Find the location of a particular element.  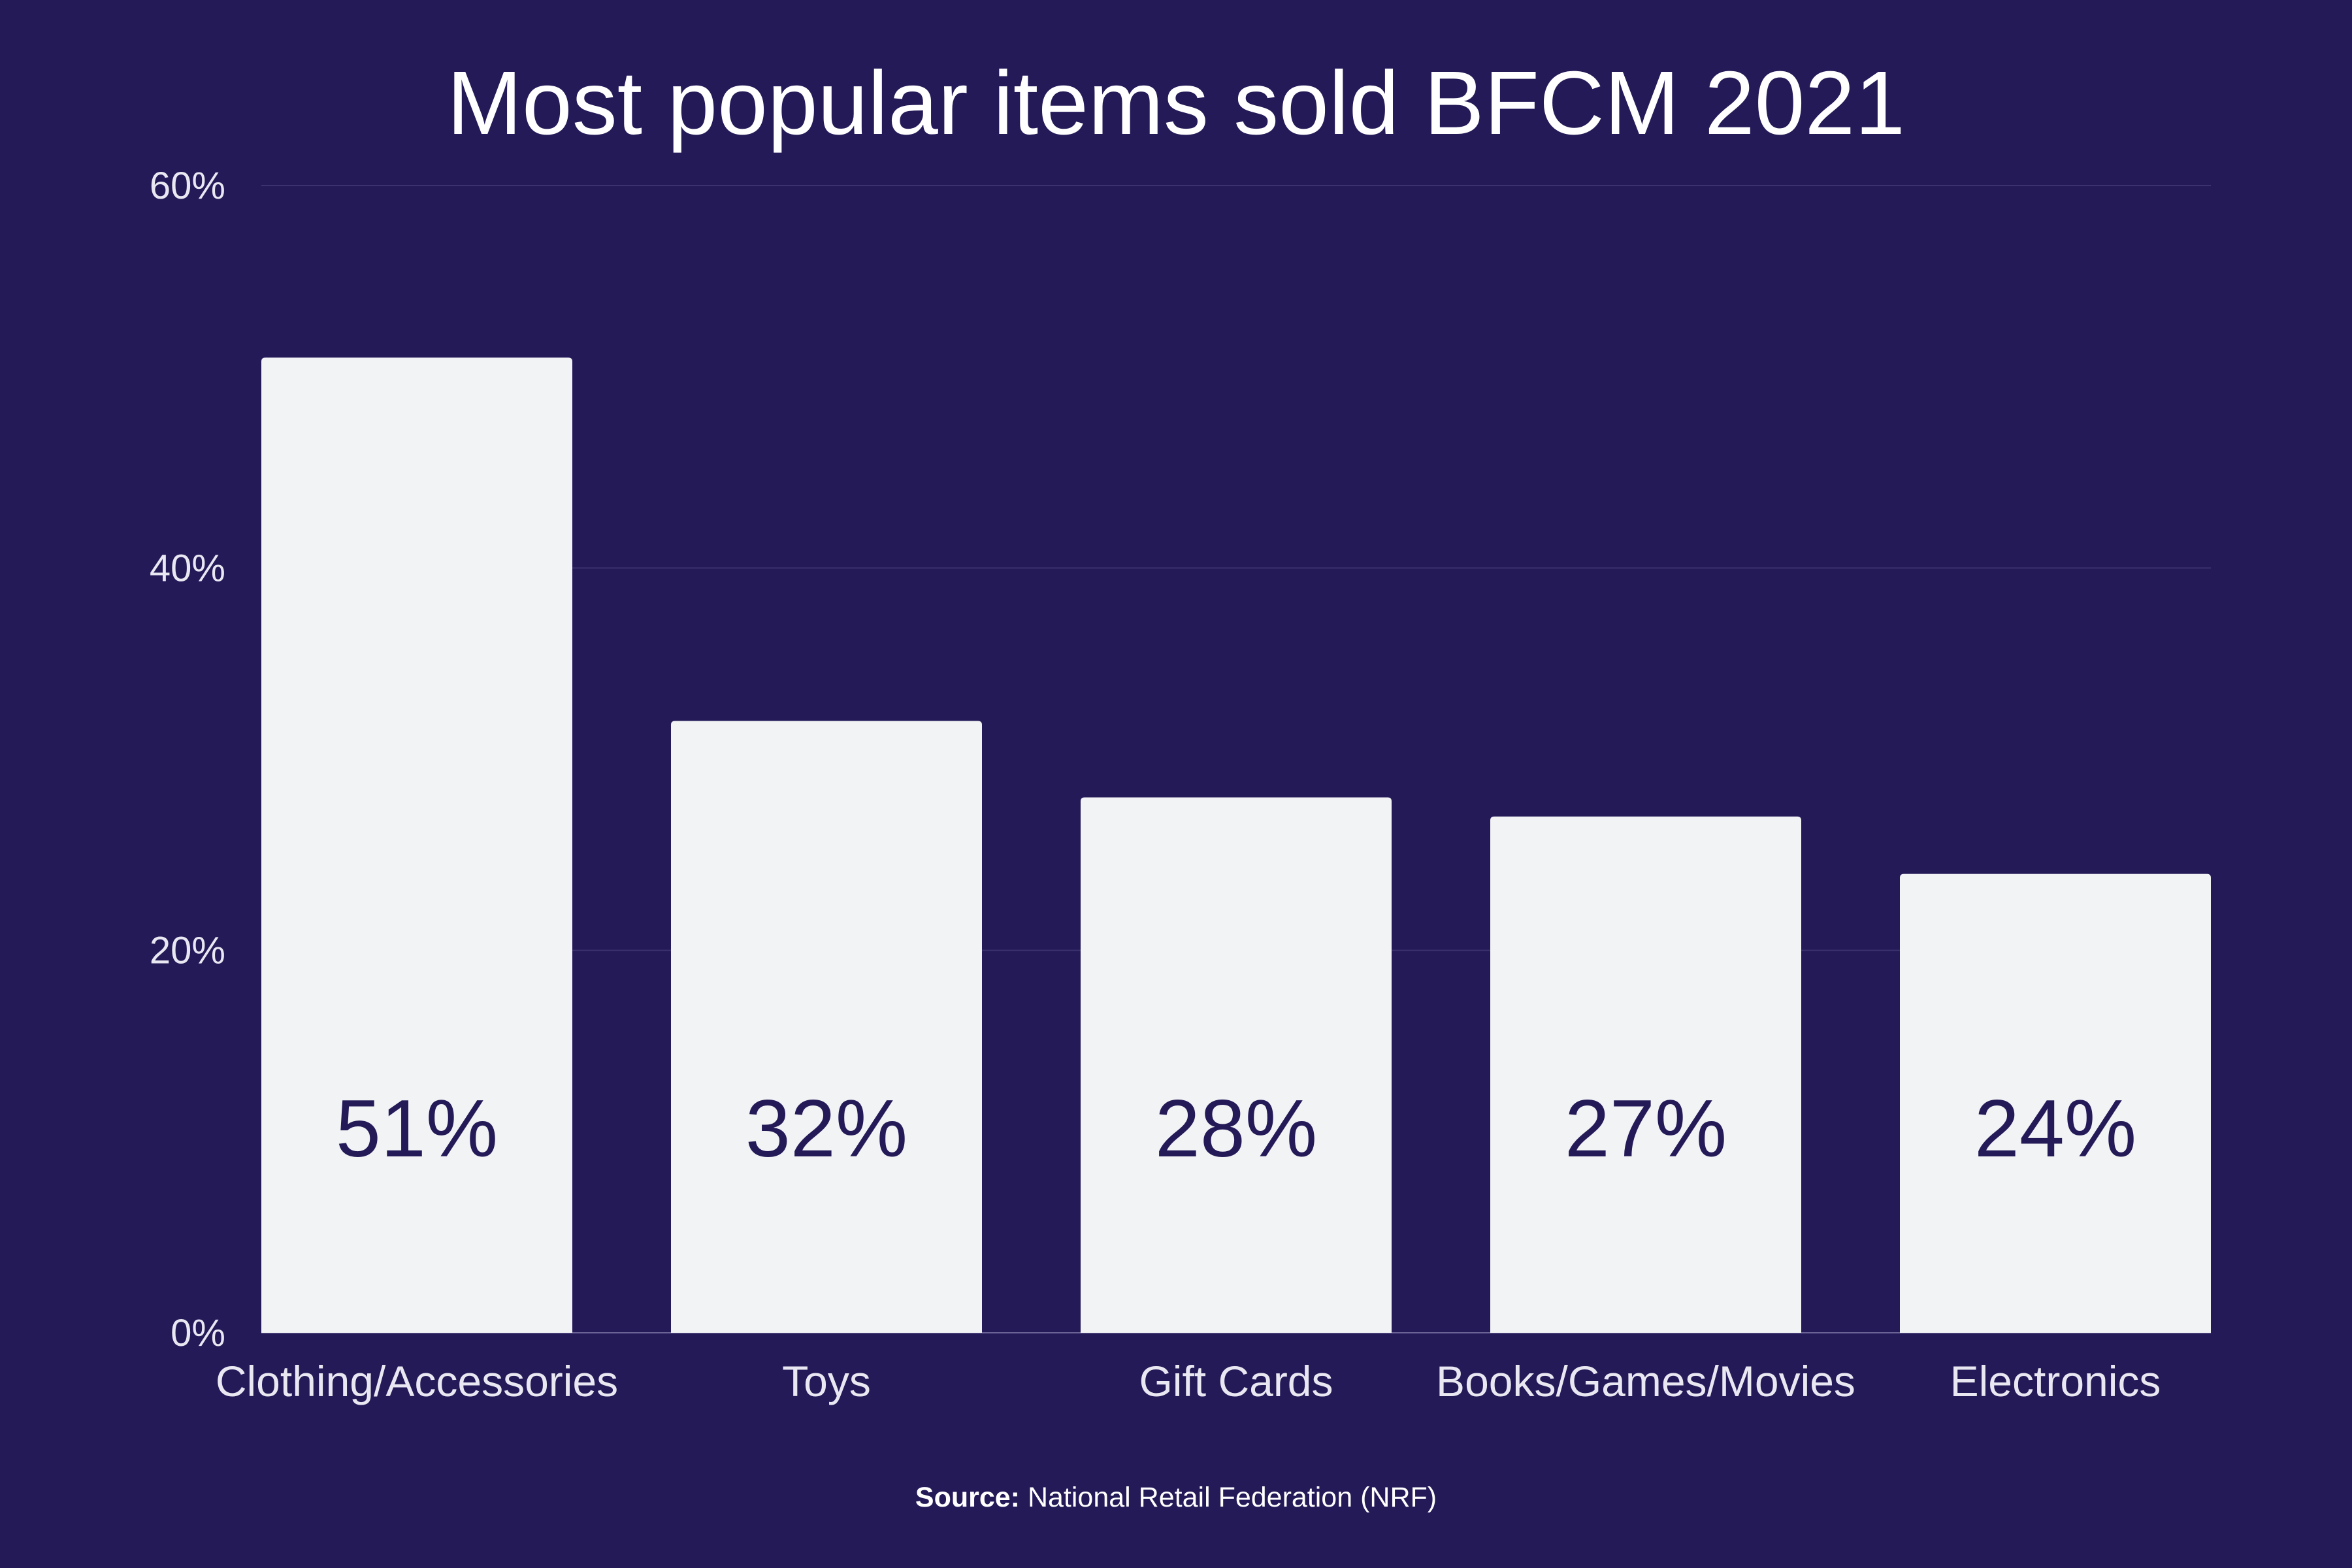

x-category-label: Electronics is located at coordinates (2055, 1381).